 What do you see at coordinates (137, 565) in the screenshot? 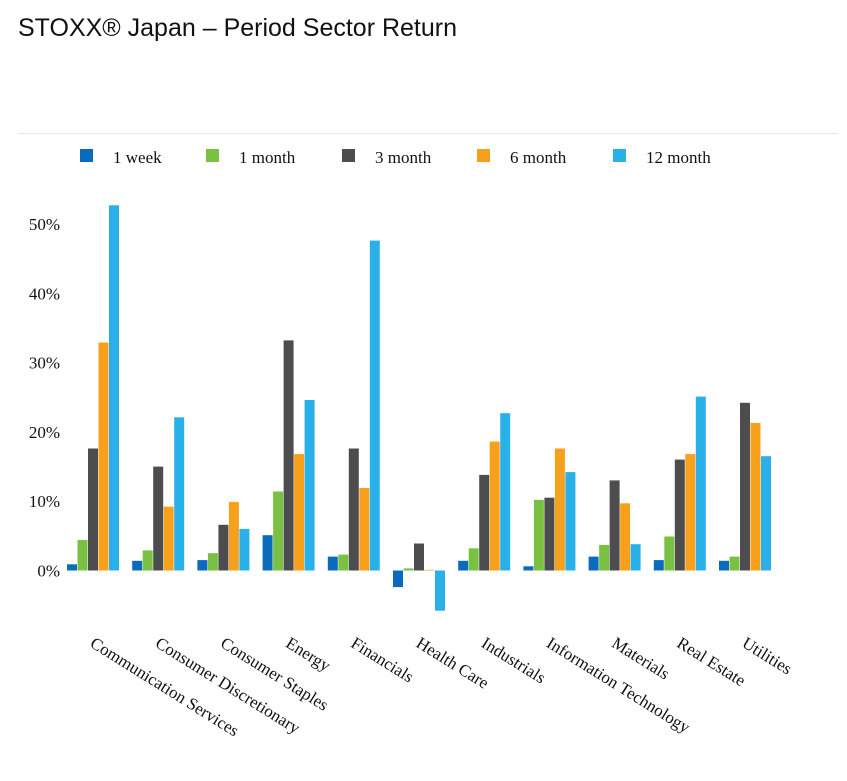
I see `bar-1-week-consumer-discretionary` at bounding box center [137, 565].